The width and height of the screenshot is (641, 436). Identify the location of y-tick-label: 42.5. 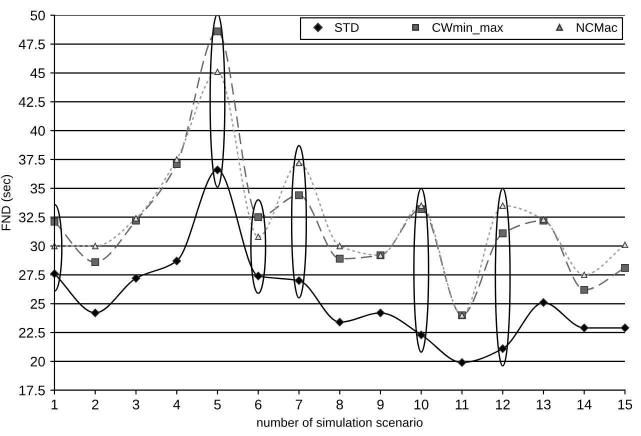
(31, 102).